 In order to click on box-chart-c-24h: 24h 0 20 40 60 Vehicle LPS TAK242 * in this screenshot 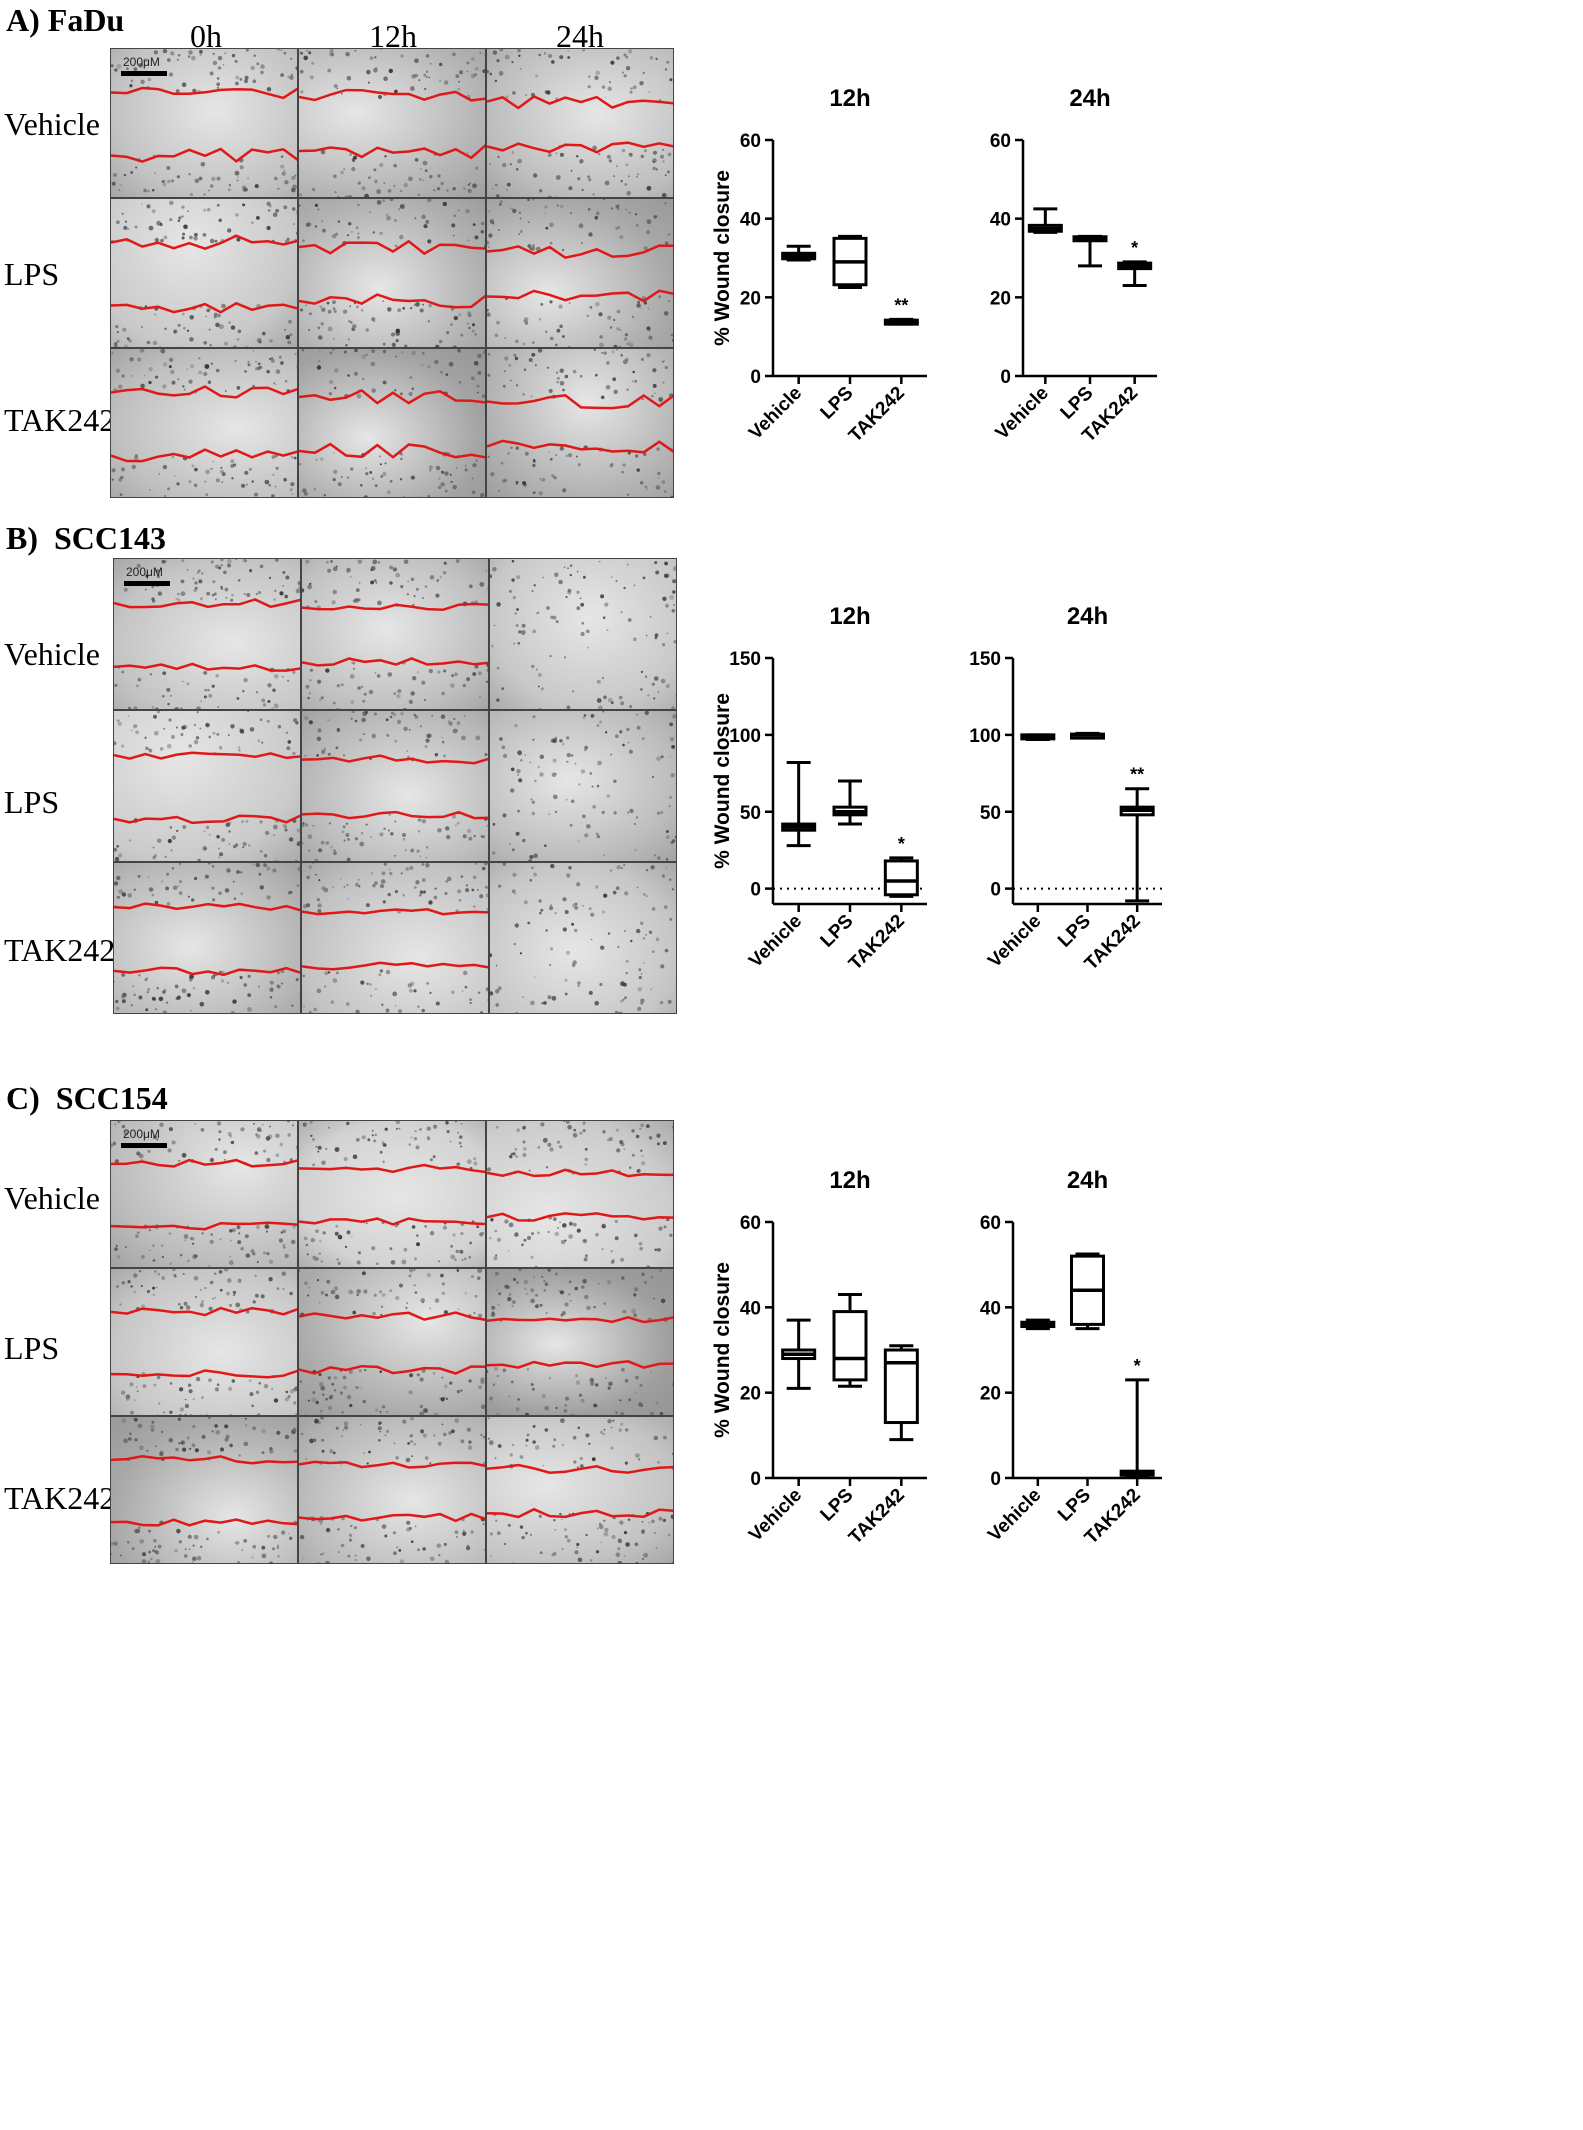, I will do `click(1062, 1372)`.